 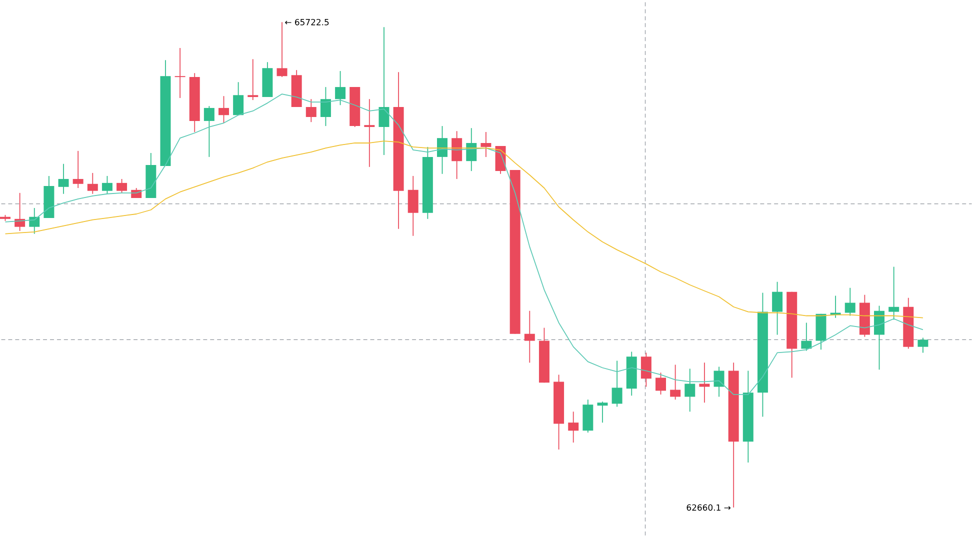 I want to click on annotation: ← 65722.5, so click(x=307, y=22).